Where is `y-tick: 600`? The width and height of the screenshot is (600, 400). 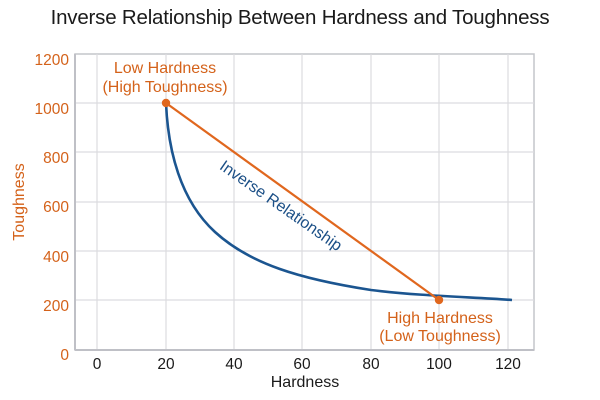 y-tick: 600 is located at coordinates (56, 207).